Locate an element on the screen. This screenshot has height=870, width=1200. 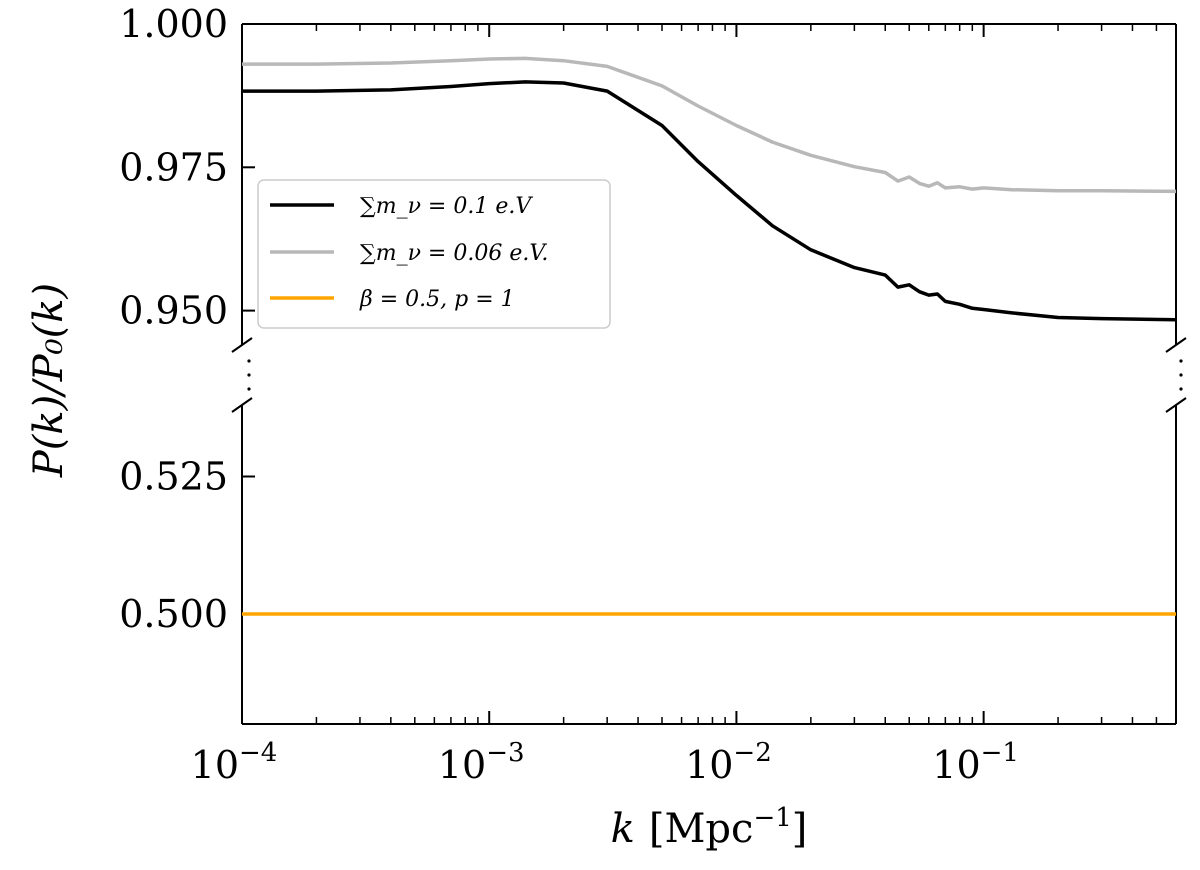
x-tick-label: 10⁻³ is located at coordinates (481, 762).